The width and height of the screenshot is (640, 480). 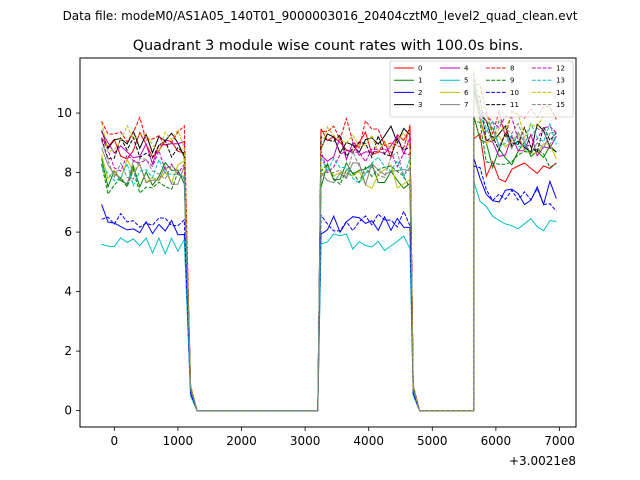 What do you see at coordinates (241, 441) in the screenshot?
I see `x-tick-label: 2000` at bounding box center [241, 441].